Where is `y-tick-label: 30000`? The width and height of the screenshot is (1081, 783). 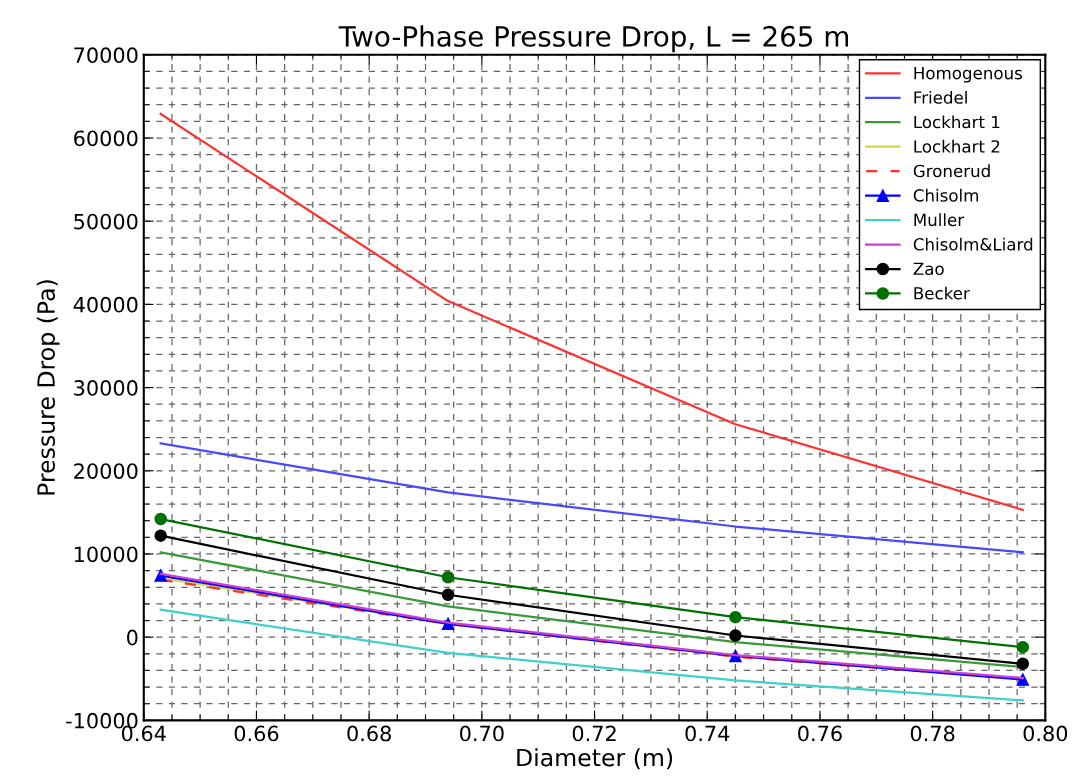
y-tick-label: 30000 is located at coordinates (106, 388).